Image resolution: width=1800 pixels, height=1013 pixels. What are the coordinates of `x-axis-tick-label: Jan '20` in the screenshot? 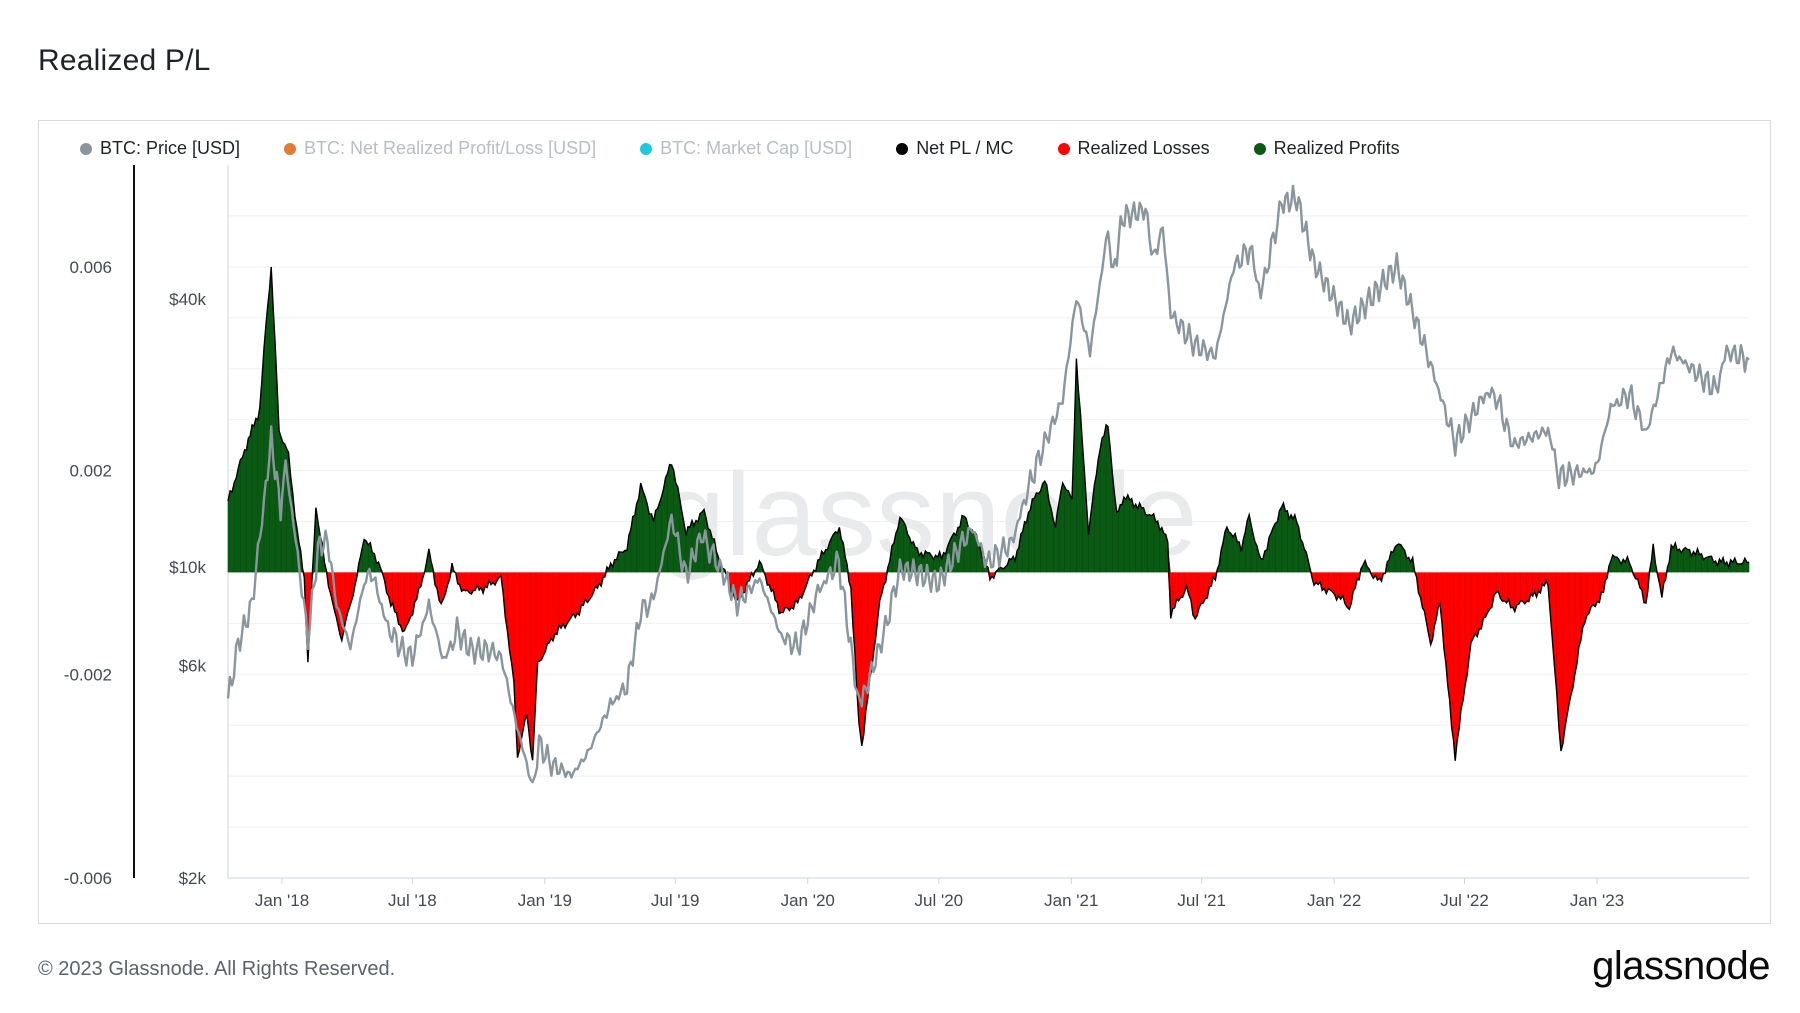 It's located at (808, 900).